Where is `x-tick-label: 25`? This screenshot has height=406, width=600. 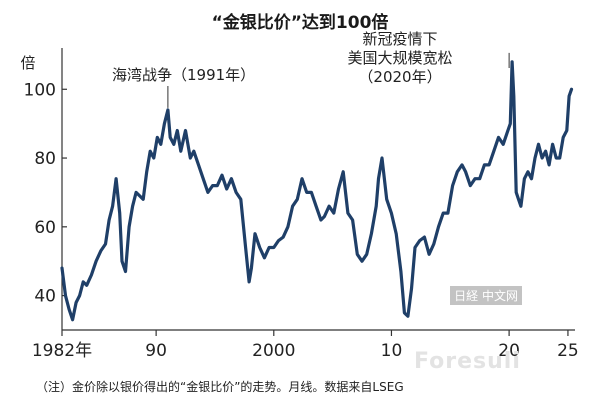
x-tick-label: 25 is located at coordinates (568, 351).